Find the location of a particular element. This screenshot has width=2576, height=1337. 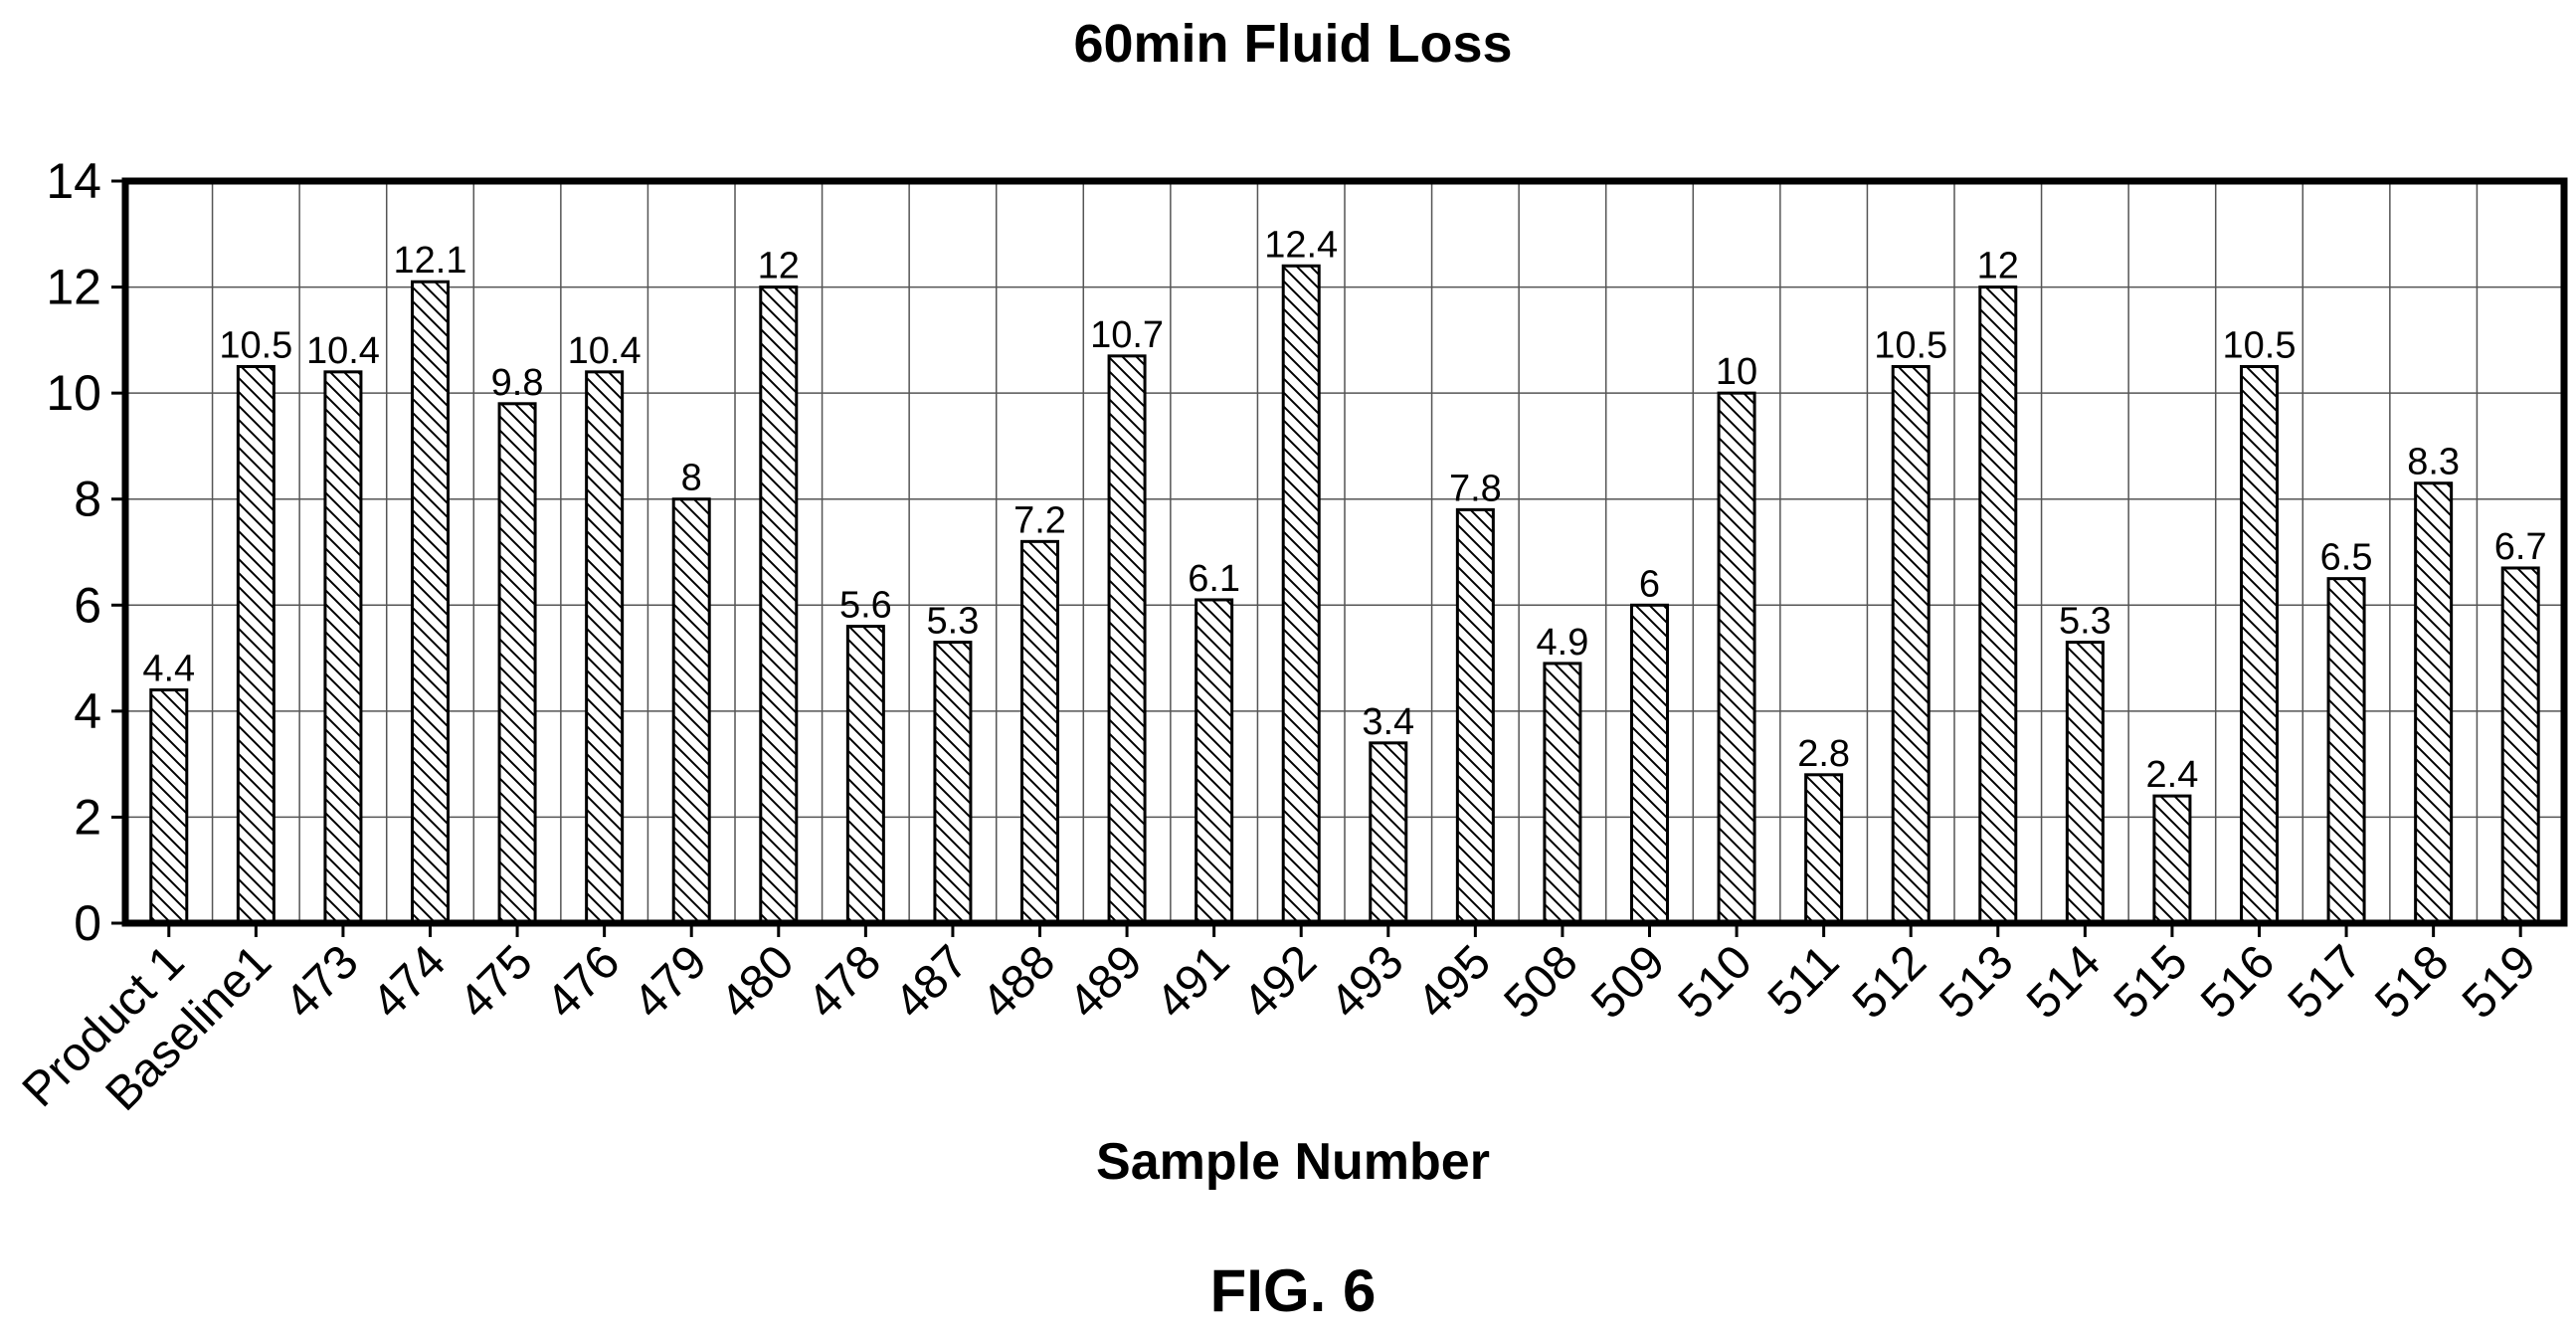

x-tick-label: 508 is located at coordinates (1541, 982).